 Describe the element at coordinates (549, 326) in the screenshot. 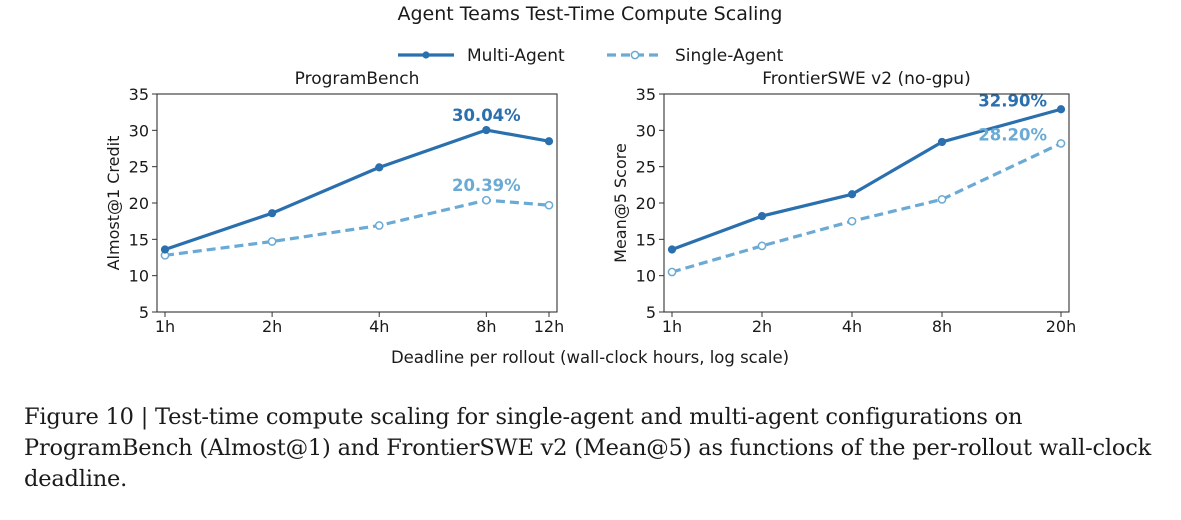

I see `x-tick-label: 12h` at that location.